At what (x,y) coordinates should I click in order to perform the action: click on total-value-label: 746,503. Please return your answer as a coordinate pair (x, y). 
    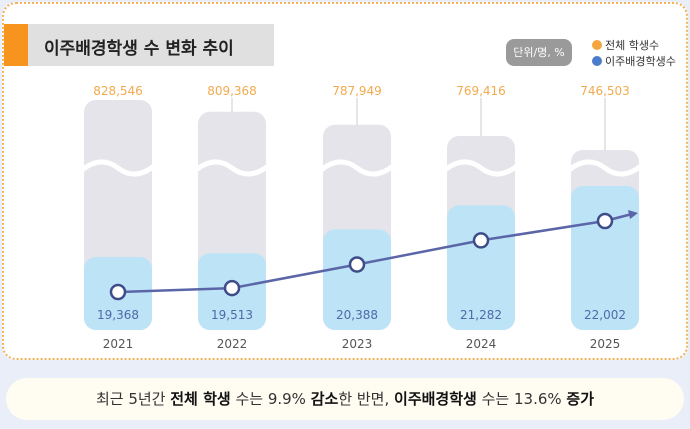
    Looking at the image, I should click on (605, 91).